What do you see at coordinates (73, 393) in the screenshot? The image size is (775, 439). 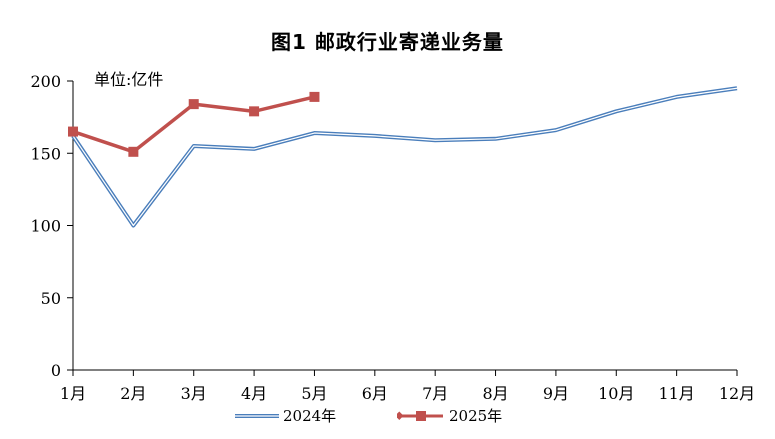 I see `x-tick-label: 1月` at bounding box center [73, 393].